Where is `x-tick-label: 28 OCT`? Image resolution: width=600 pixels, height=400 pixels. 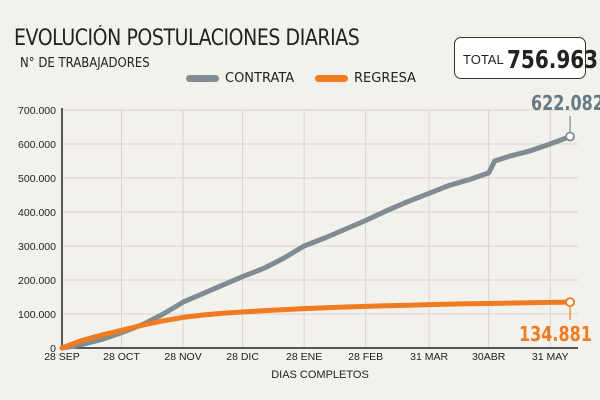 x-tick-label: 28 OCT is located at coordinates (121, 357).